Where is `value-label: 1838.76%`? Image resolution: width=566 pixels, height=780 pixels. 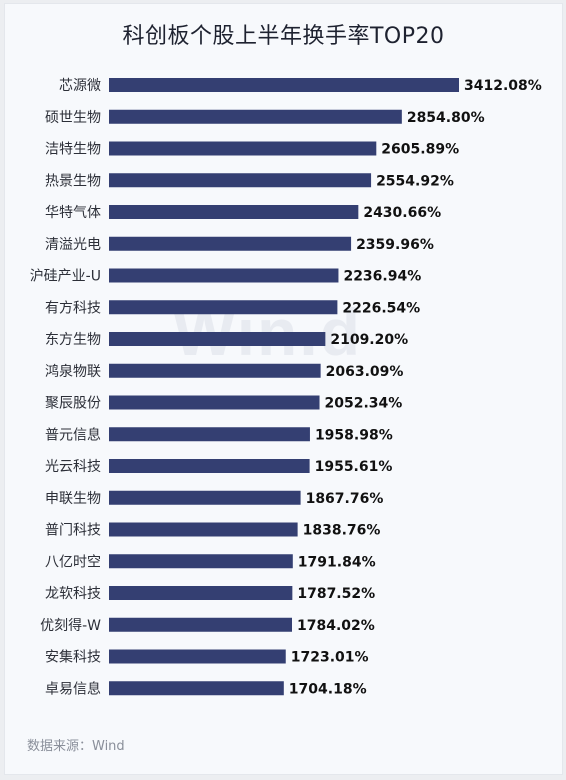
value-label: 1838.76% is located at coordinates (342, 531).